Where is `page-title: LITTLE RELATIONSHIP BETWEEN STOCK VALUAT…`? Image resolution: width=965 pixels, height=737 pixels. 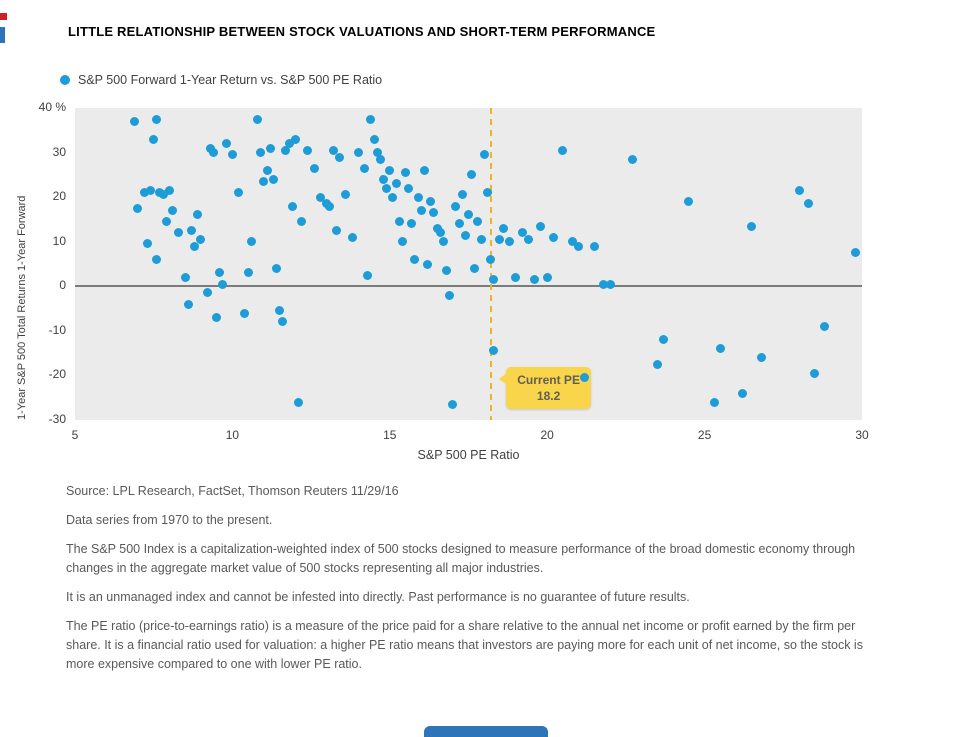 page-title: LITTLE RELATIONSHIP BETWEEN STOCK VALUAT… is located at coordinates (362, 31).